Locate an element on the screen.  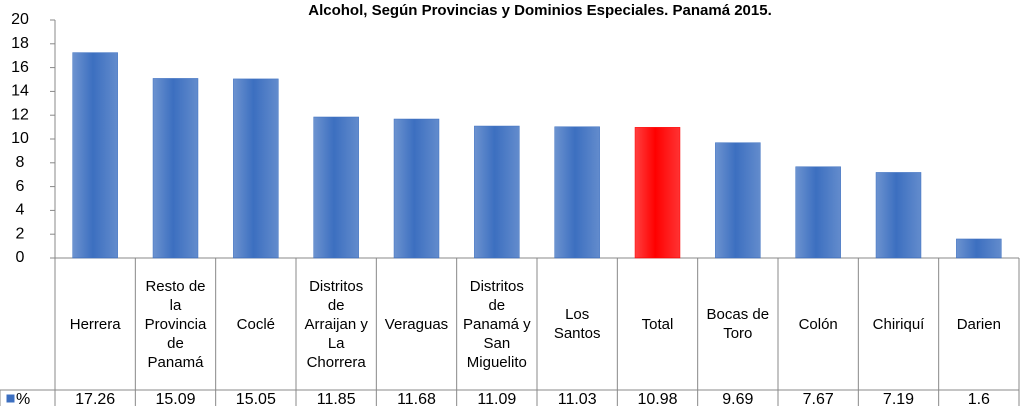
x-tick-label: Bocas de Toro is located at coordinates (738, 324).